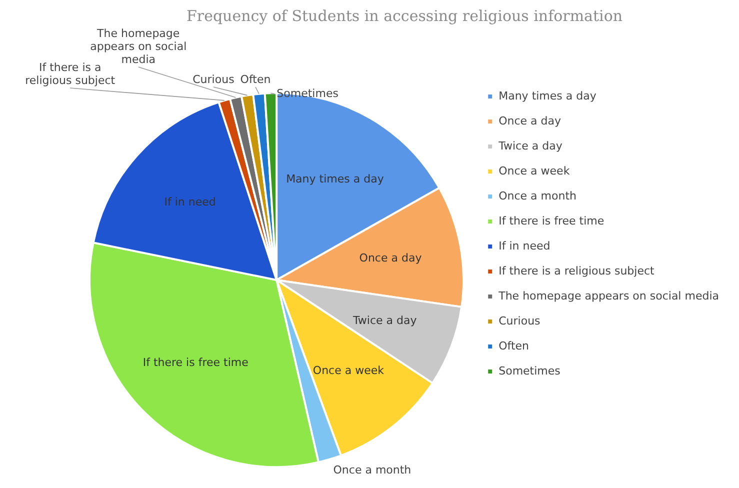  What do you see at coordinates (404, 15) in the screenshot?
I see `chart-title: Frequency of Students in accessing religious information` at bounding box center [404, 15].